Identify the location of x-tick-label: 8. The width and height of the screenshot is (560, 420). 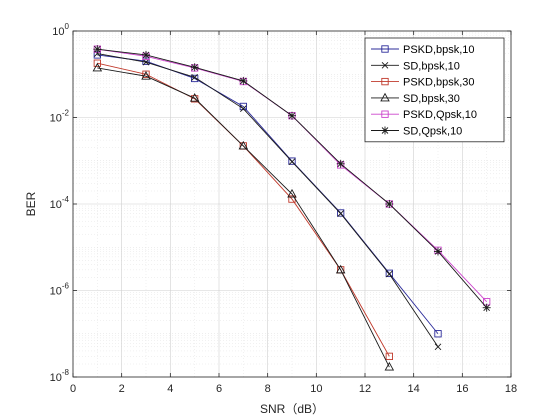
(268, 389).